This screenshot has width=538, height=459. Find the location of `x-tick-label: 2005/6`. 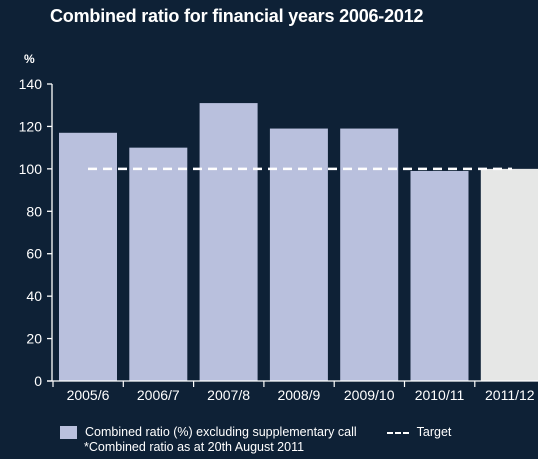

x-tick-label: 2005/6 is located at coordinates (88, 395).